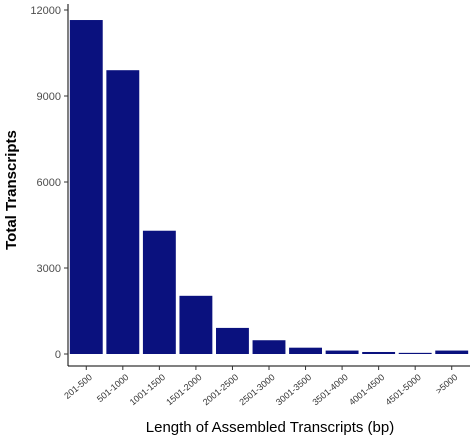 This screenshot has height=439, width=474. I want to click on x-tick-label: 501-1000, so click(113, 388).